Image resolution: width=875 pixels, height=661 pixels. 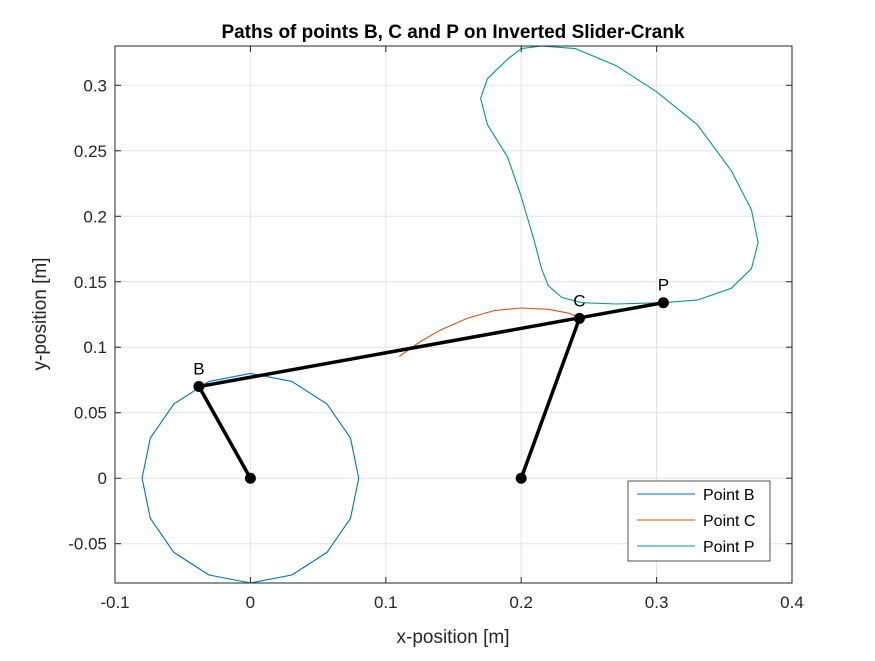 What do you see at coordinates (95, 347) in the screenshot?
I see `y-tick-label: 0.1` at bounding box center [95, 347].